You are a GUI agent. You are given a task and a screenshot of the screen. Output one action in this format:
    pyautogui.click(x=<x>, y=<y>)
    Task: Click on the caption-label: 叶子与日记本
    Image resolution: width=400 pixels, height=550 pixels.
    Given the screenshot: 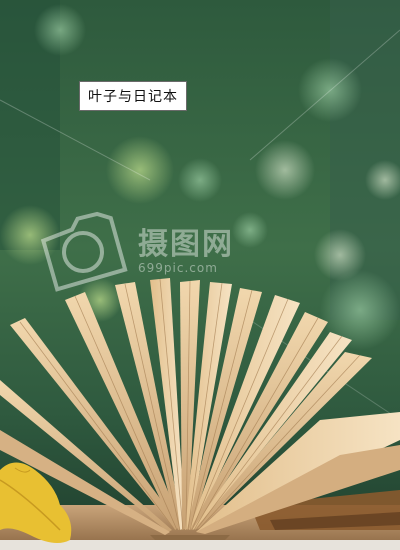 What is the action you would take?
    pyautogui.click(x=133, y=96)
    